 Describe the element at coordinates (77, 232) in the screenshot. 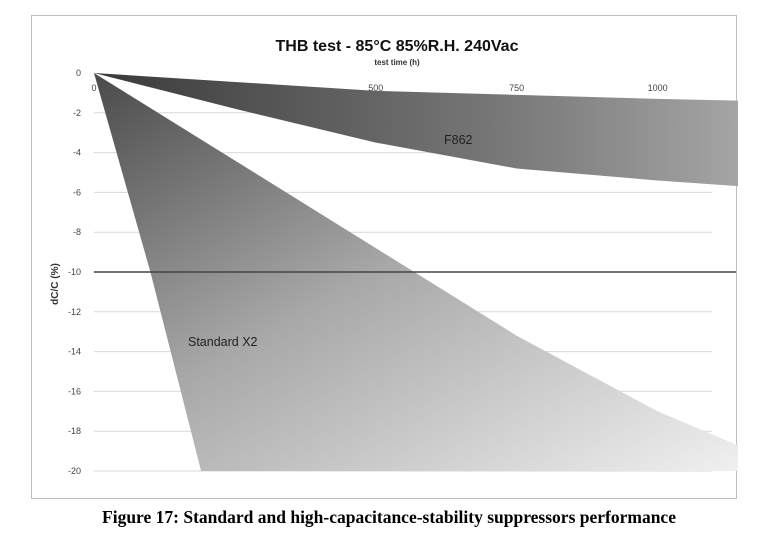

I see `y-tick-label: -8` at that location.